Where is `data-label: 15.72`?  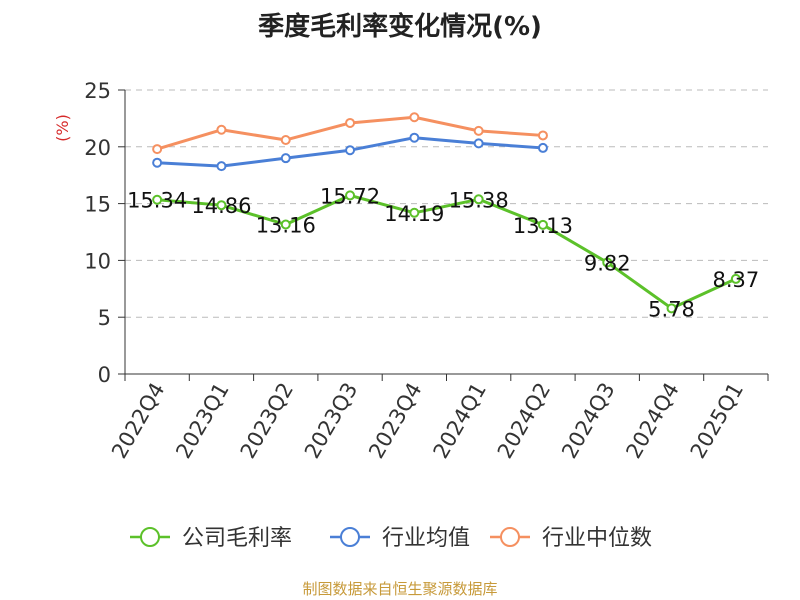 data-label: 15.72 is located at coordinates (350, 196).